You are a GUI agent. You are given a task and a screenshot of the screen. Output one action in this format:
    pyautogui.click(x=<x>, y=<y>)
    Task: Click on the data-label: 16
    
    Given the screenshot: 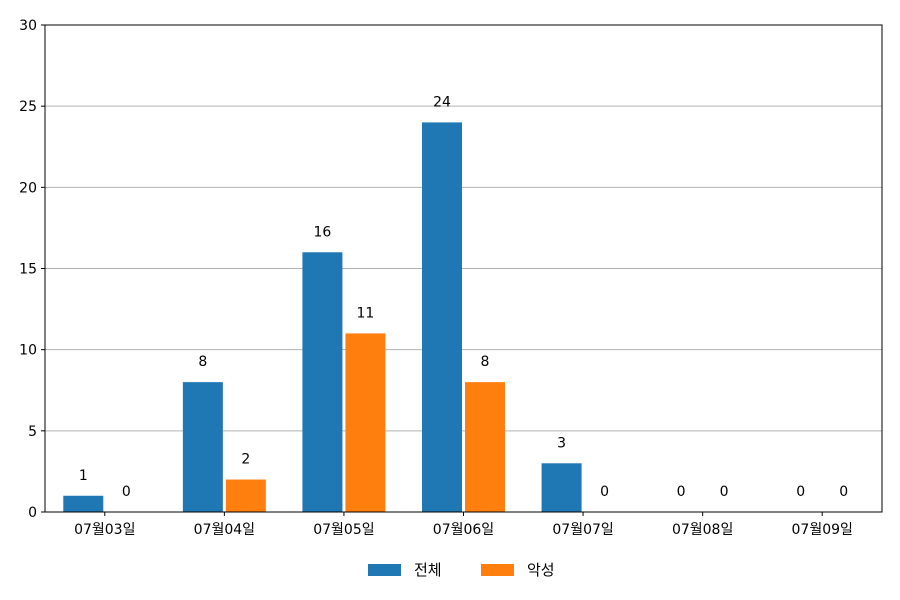 What is the action you would take?
    pyautogui.click(x=323, y=232)
    